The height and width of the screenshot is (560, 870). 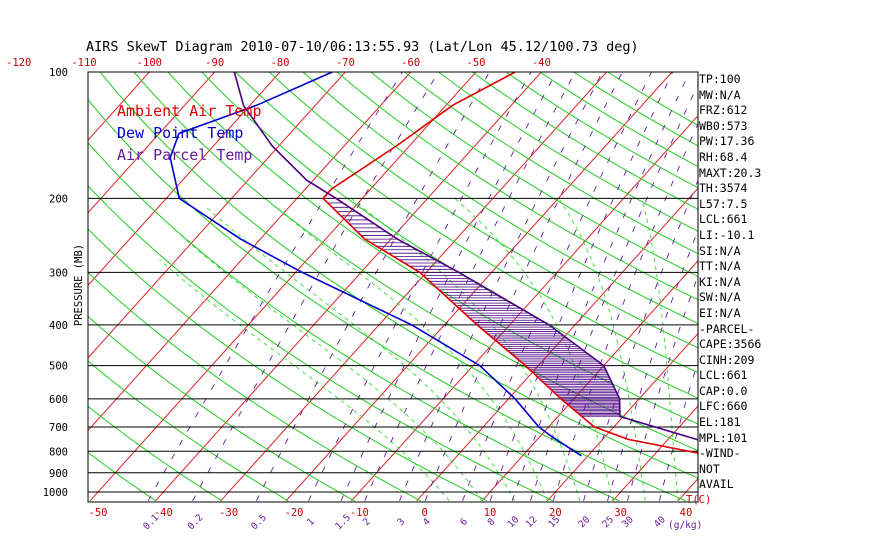 I want to click on index-row: MPL:101, so click(x=723, y=437).